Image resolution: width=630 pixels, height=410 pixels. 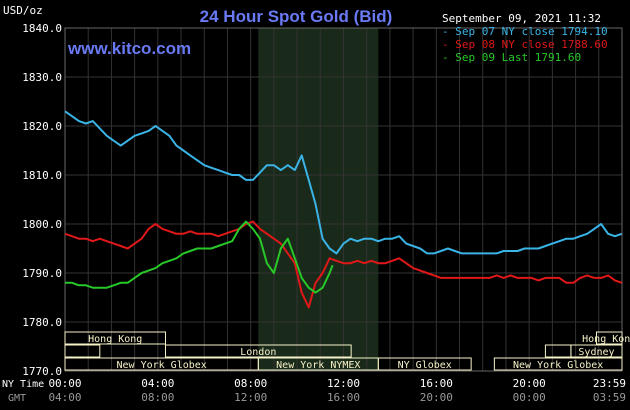 I want to click on session-label: NY Globex, so click(x=425, y=365).